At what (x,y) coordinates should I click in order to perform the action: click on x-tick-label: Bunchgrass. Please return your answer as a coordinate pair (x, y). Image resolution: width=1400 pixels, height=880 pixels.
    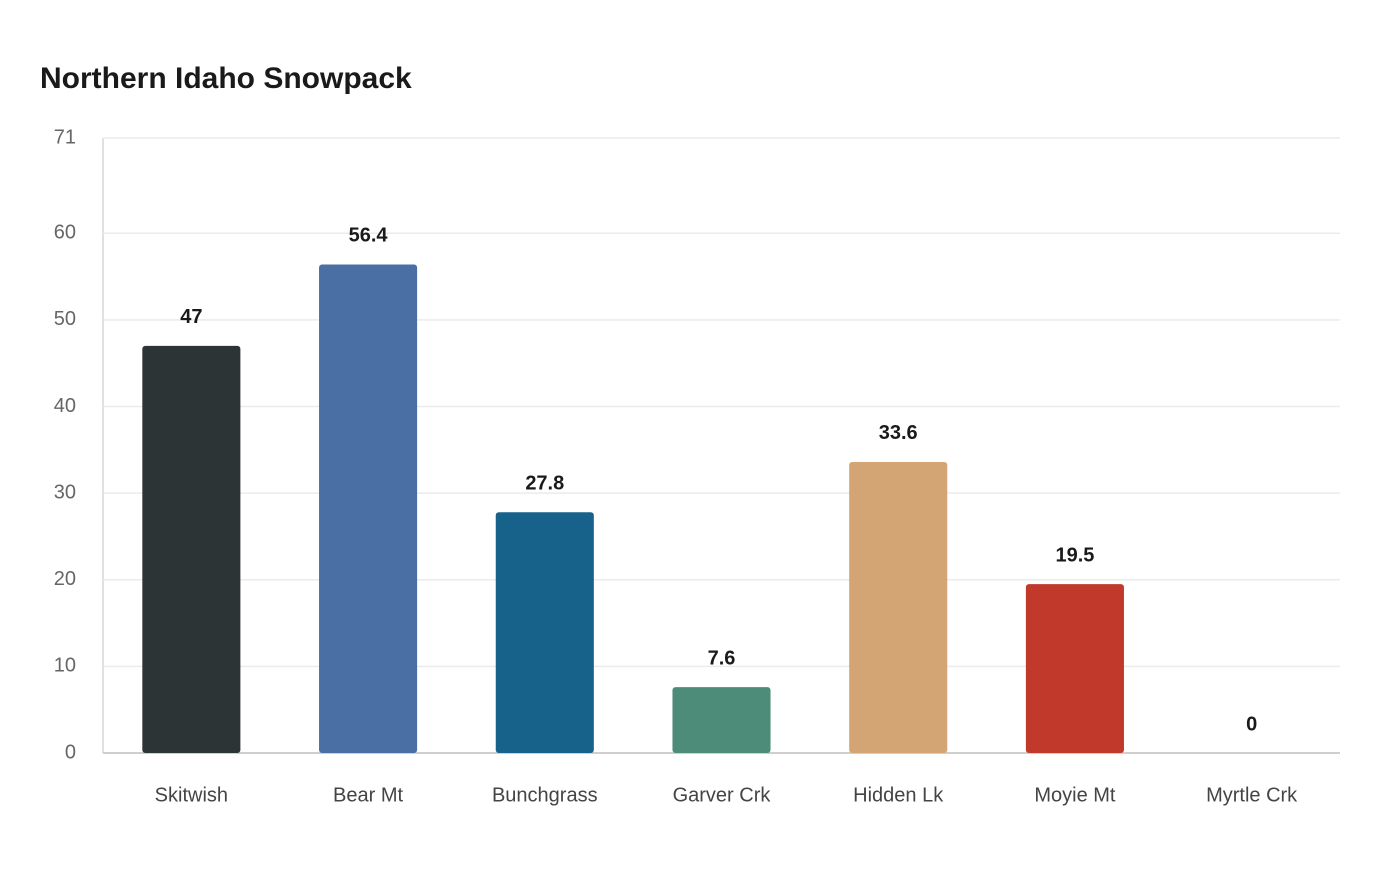
    Looking at the image, I should click on (545, 795).